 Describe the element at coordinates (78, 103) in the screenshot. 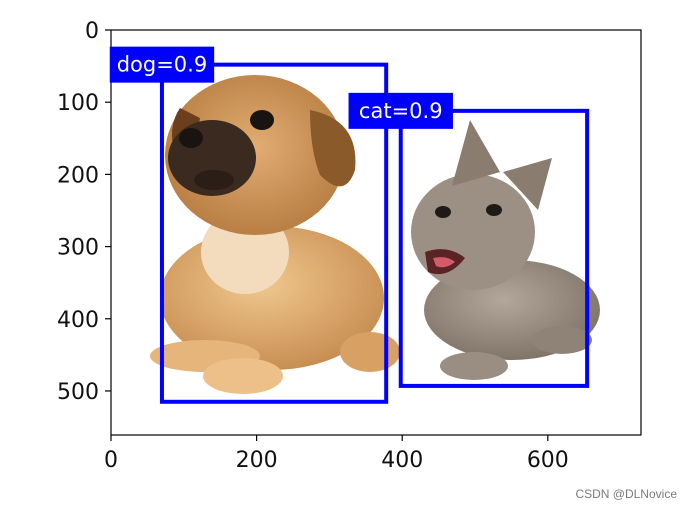

I see `y-tick-label: 100` at that location.